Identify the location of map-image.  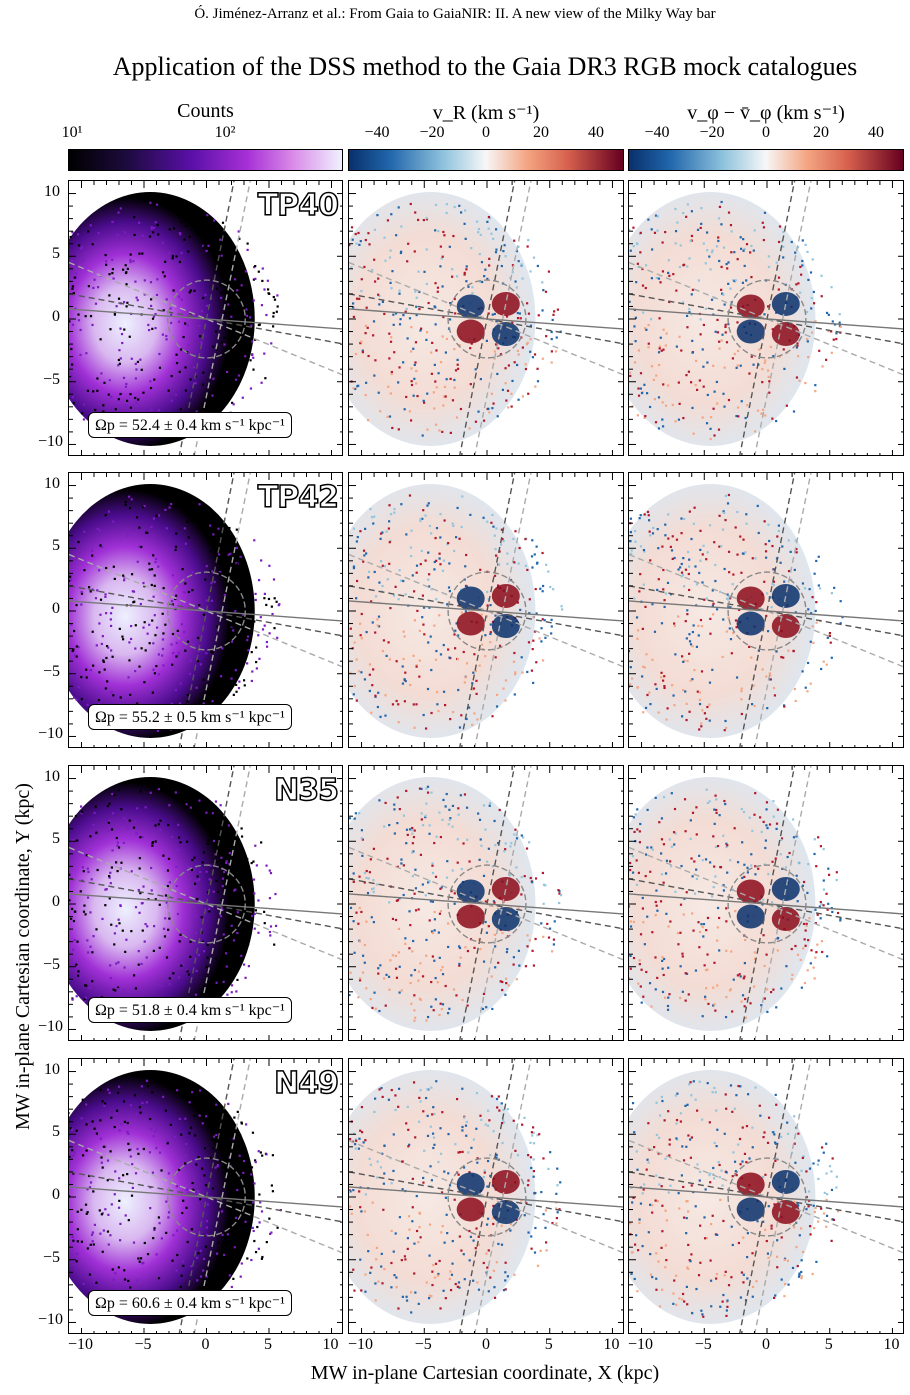
(205, 610).